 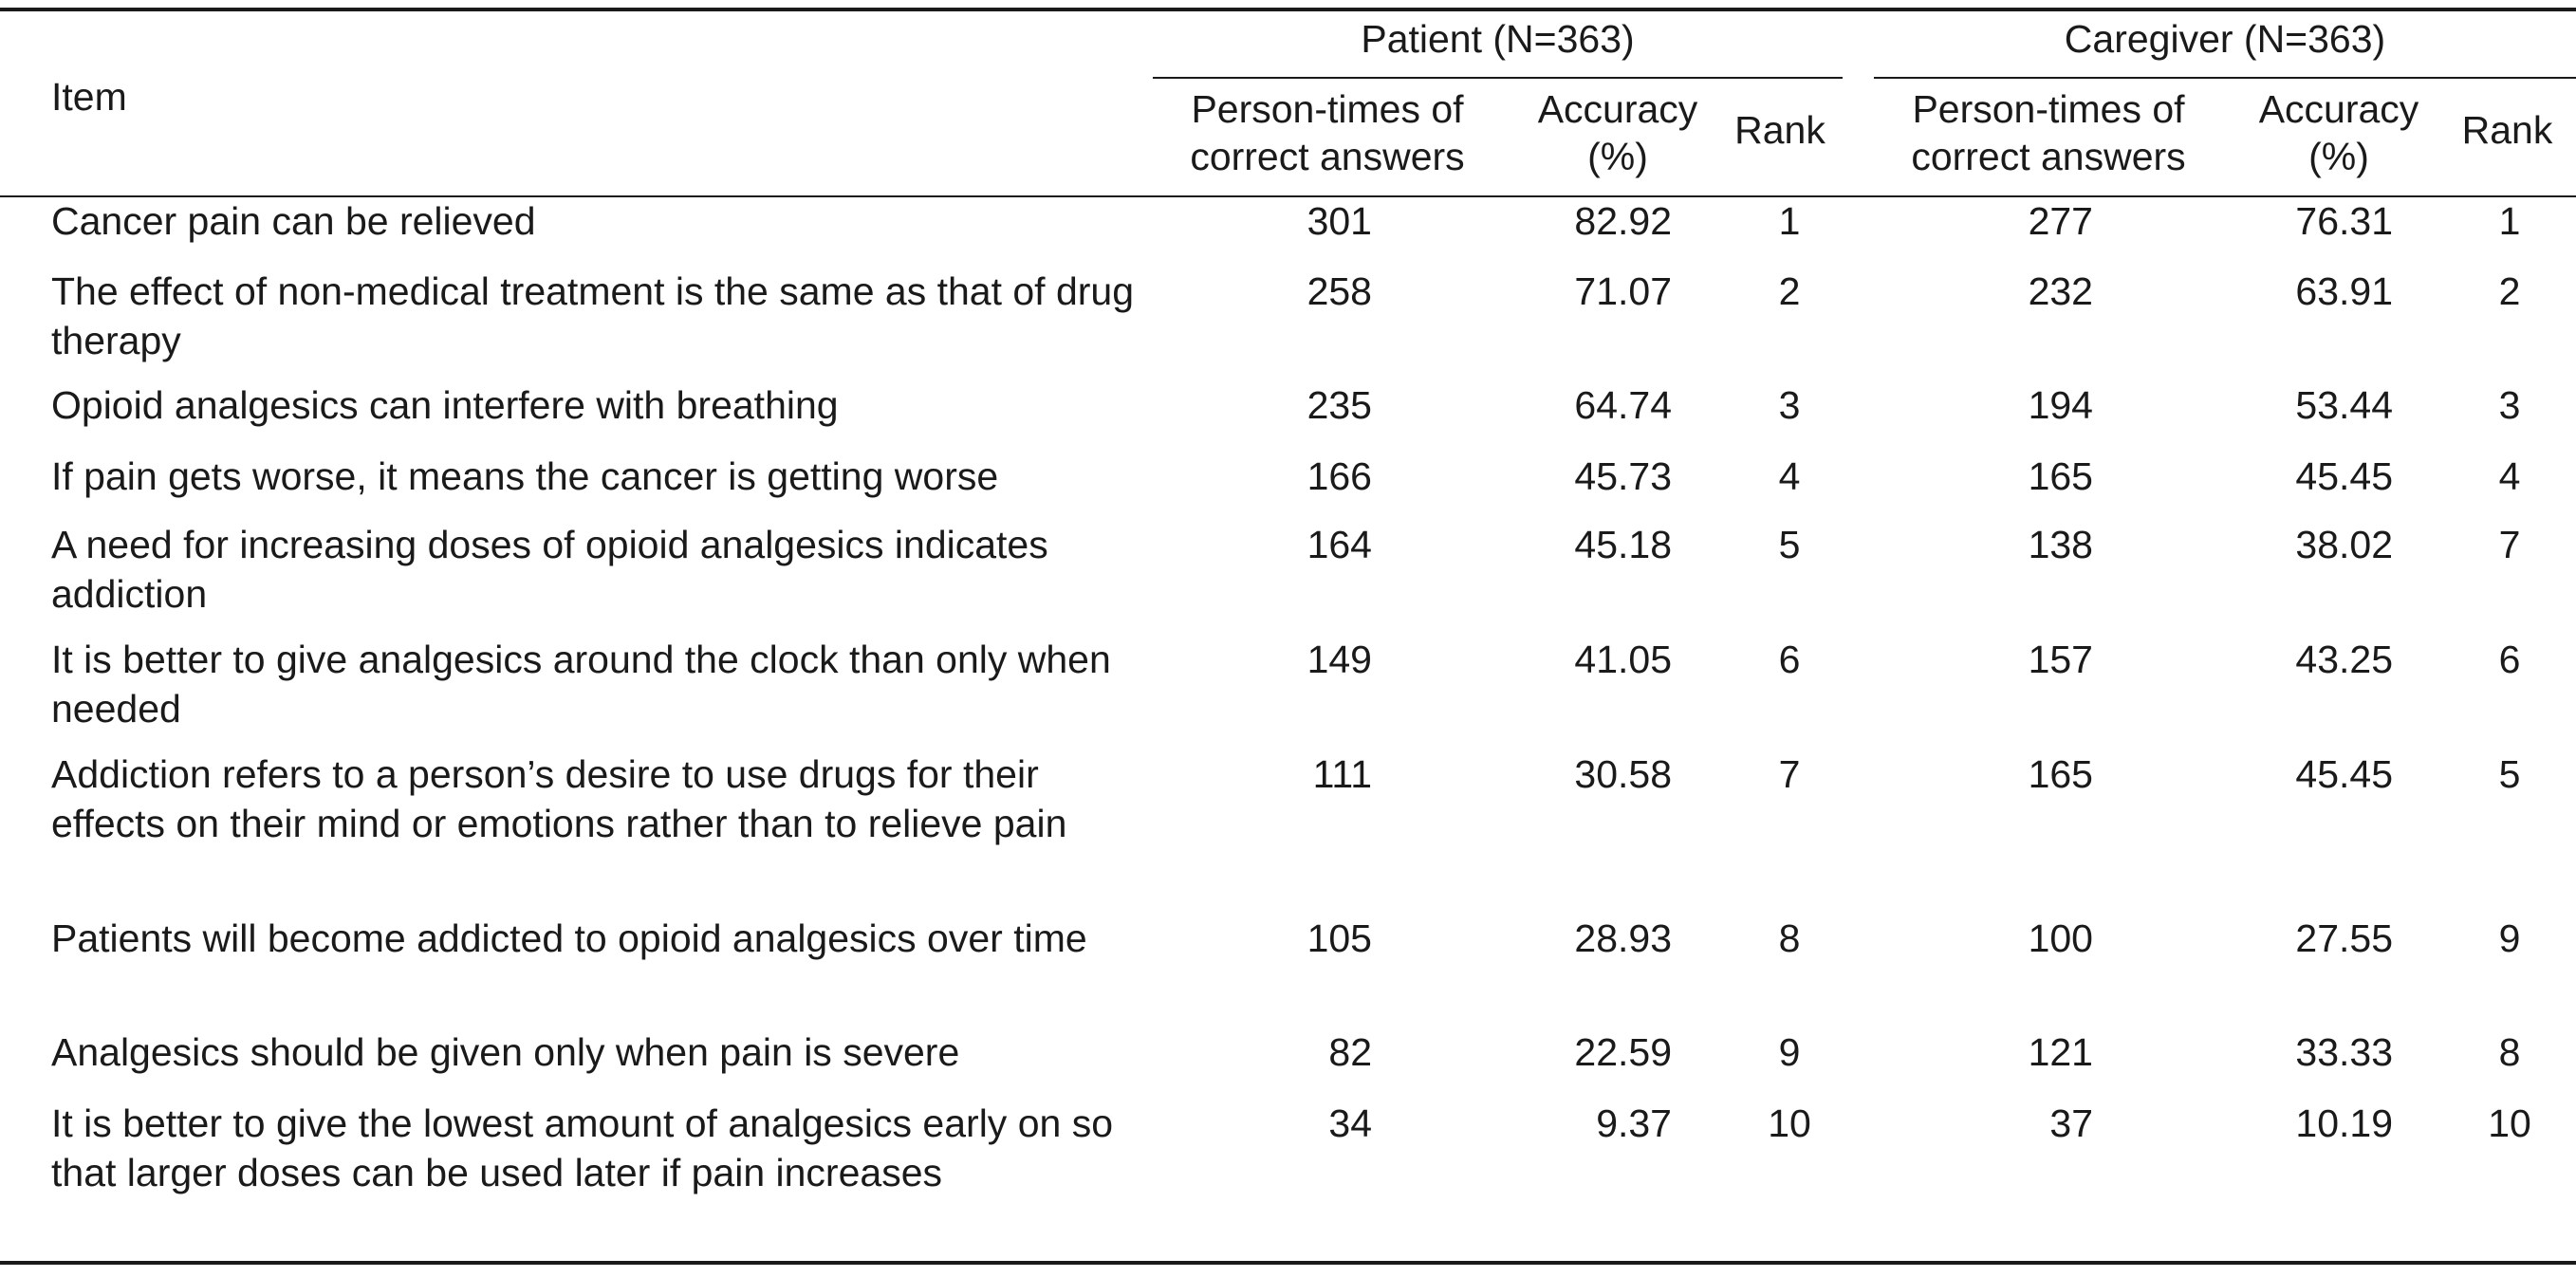 What do you see at coordinates (2060, 938) in the screenshot?
I see `caregiver-correct-cell: 100` at bounding box center [2060, 938].